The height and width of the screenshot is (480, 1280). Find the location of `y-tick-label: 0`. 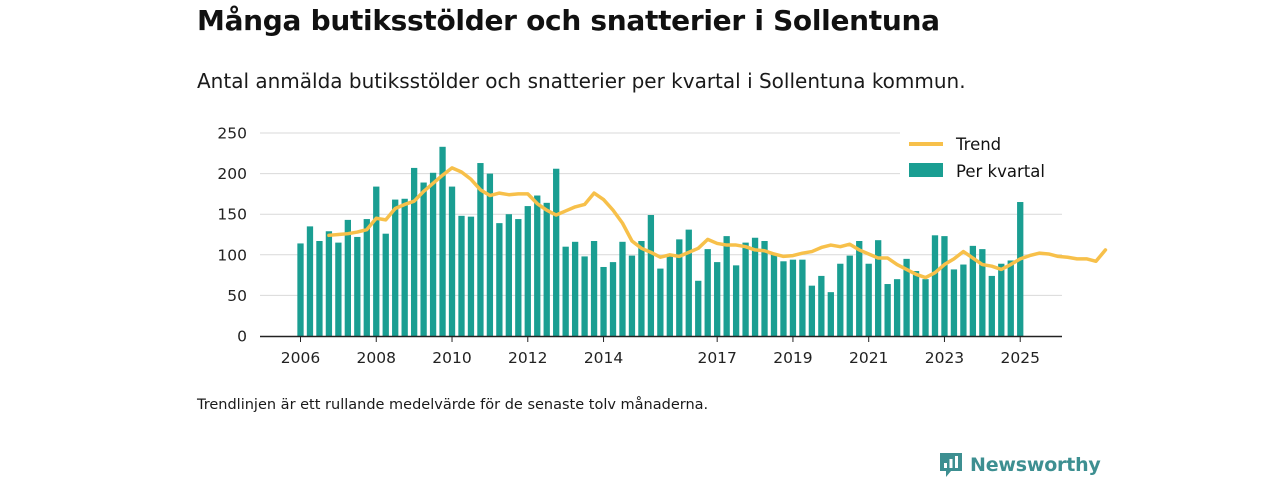

y-tick-label: 0 is located at coordinates (242, 337).